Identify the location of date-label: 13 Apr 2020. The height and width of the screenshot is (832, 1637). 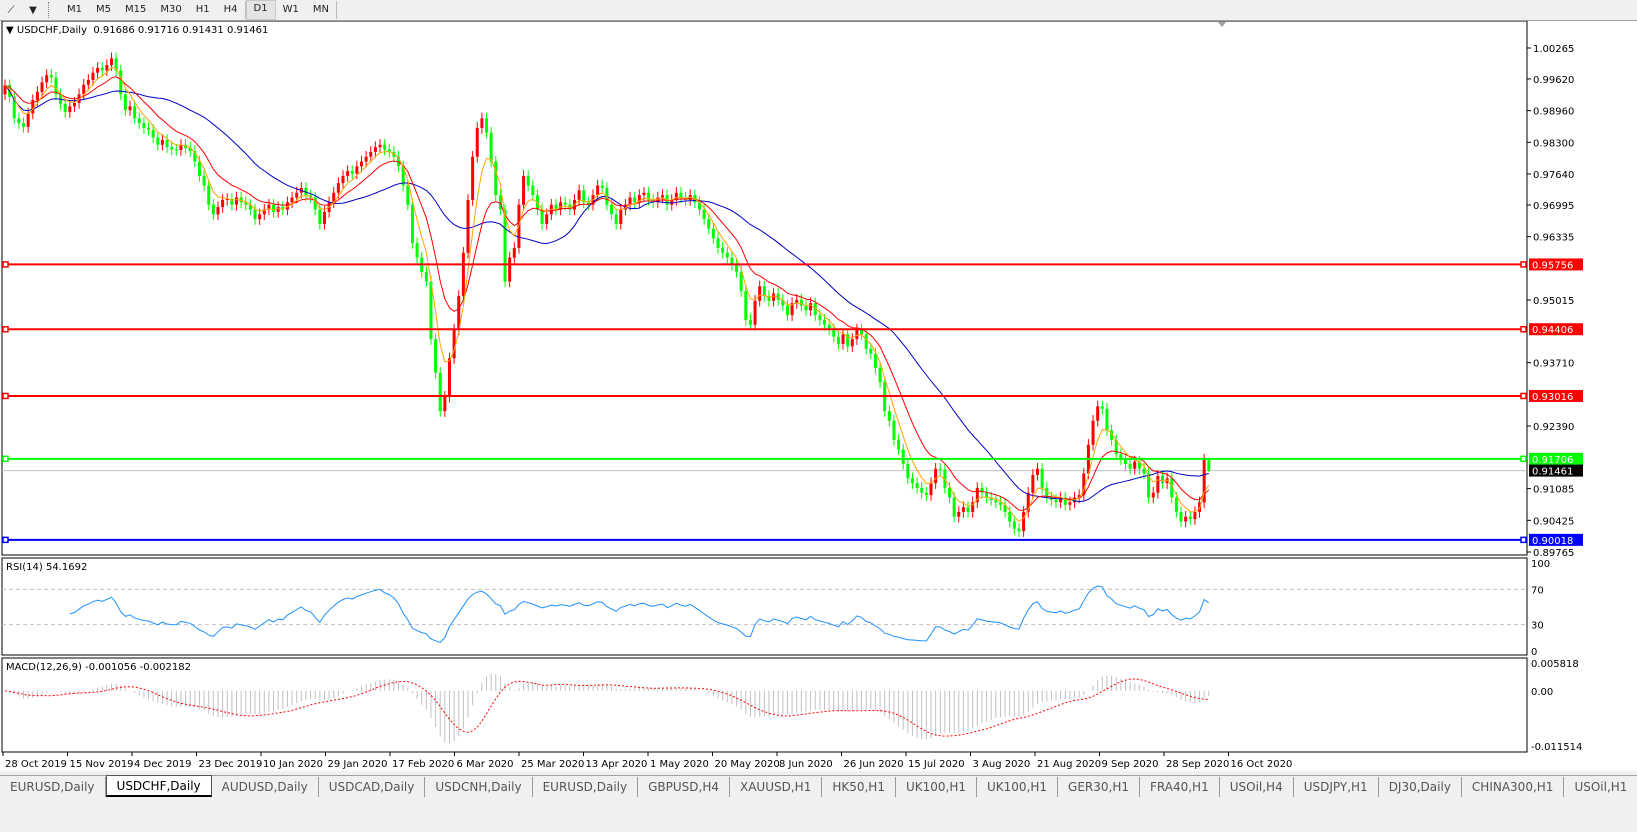
(617, 764).